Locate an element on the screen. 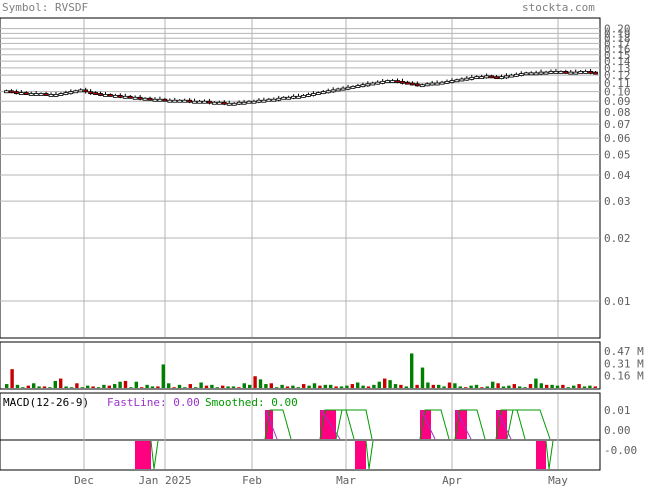 This screenshot has height=486, width=655. price-tick-label: 0.05 is located at coordinates (617, 155).